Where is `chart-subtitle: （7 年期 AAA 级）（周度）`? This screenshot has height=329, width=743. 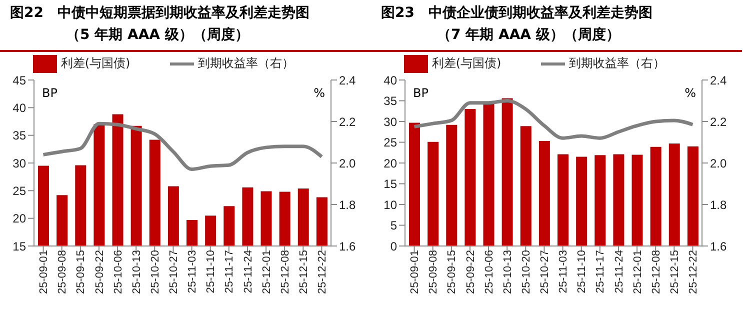 chart-subtitle: （7 年期 AAA 级）（周度） is located at coordinates (528, 35).